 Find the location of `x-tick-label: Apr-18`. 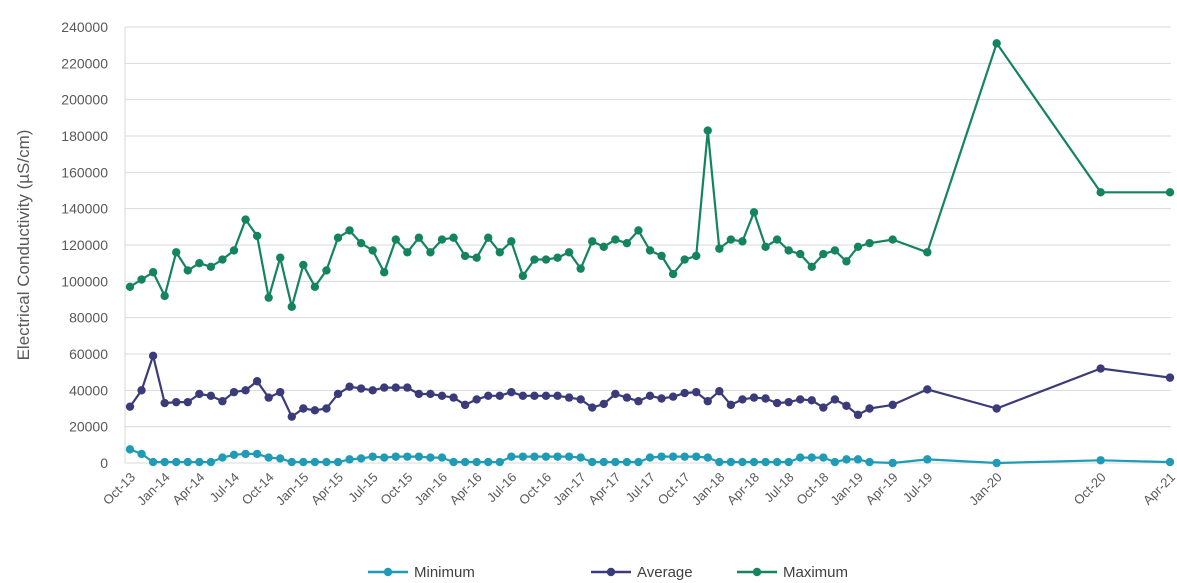

x-tick-label: Apr-18 is located at coordinates (743, 489).